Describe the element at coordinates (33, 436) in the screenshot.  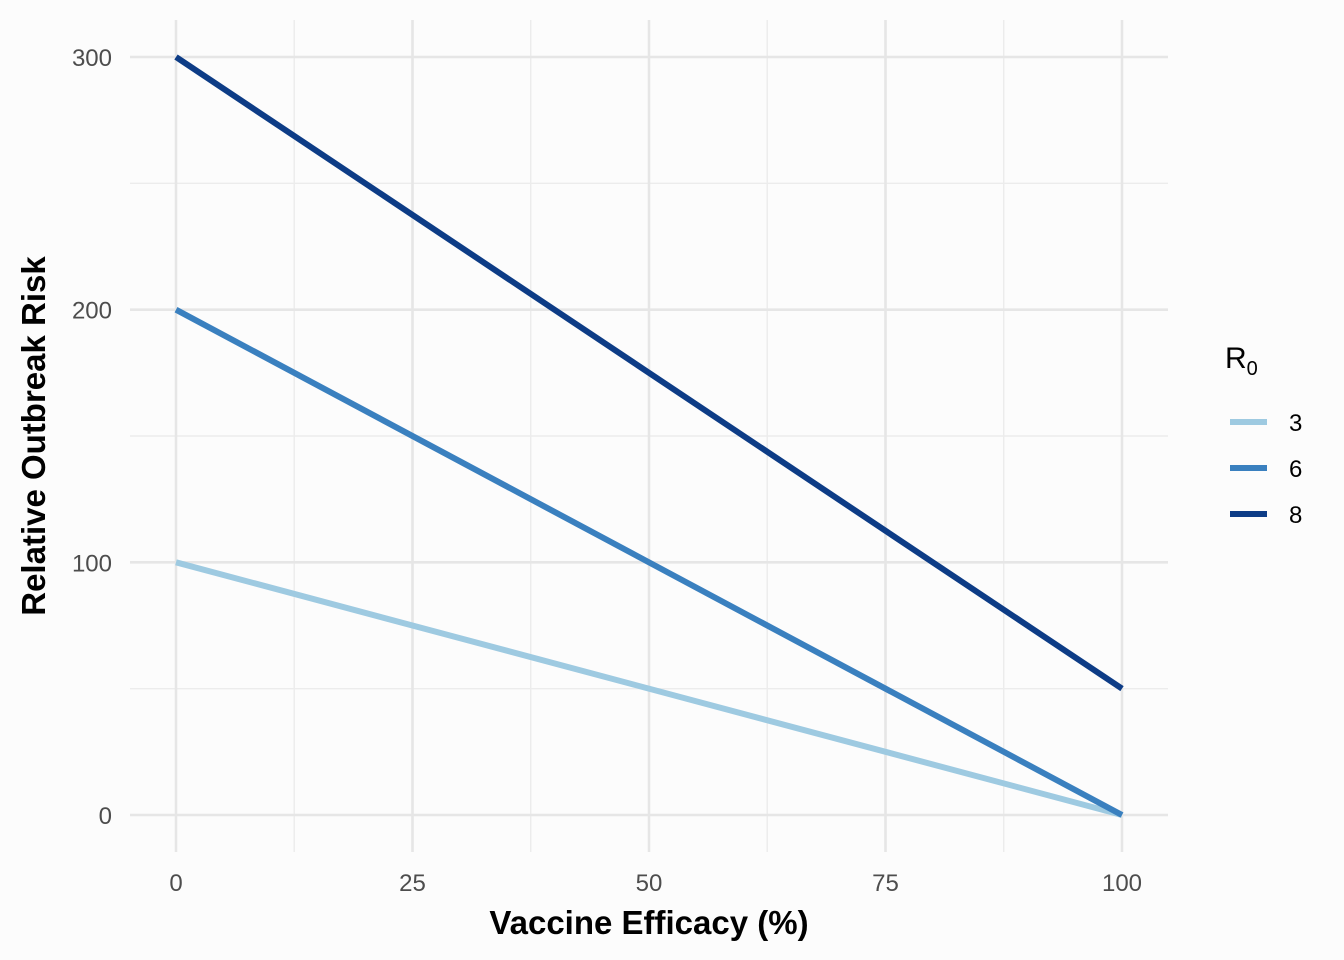
I see `y-axis-title: Relative Outbreak Risk` at that location.